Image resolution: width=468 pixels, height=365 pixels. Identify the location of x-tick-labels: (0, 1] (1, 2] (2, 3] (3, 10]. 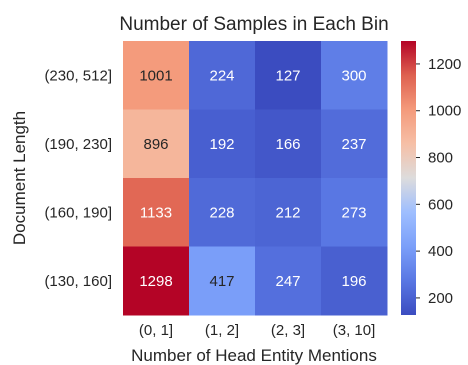
(257, 330).